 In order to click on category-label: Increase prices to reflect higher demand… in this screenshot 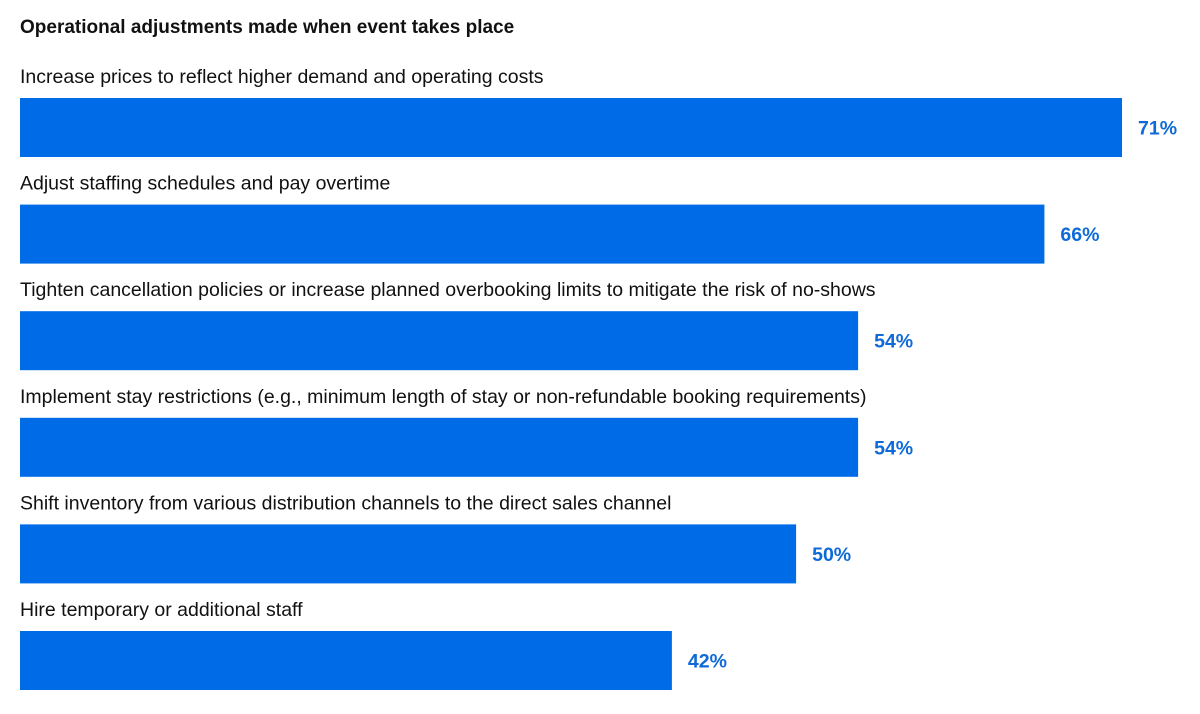, I will do `click(282, 77)`.